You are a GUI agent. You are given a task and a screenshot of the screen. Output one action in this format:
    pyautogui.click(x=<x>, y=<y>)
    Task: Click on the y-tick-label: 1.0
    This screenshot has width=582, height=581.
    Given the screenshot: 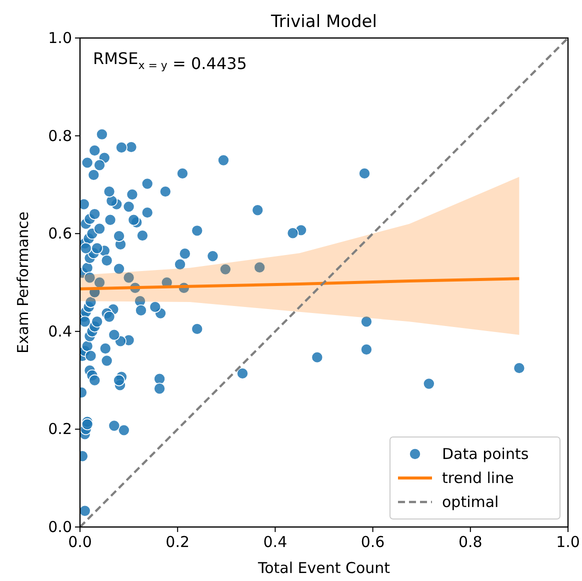 What is the action you would take?
    pyautogui.click(x=60, y=38)
    